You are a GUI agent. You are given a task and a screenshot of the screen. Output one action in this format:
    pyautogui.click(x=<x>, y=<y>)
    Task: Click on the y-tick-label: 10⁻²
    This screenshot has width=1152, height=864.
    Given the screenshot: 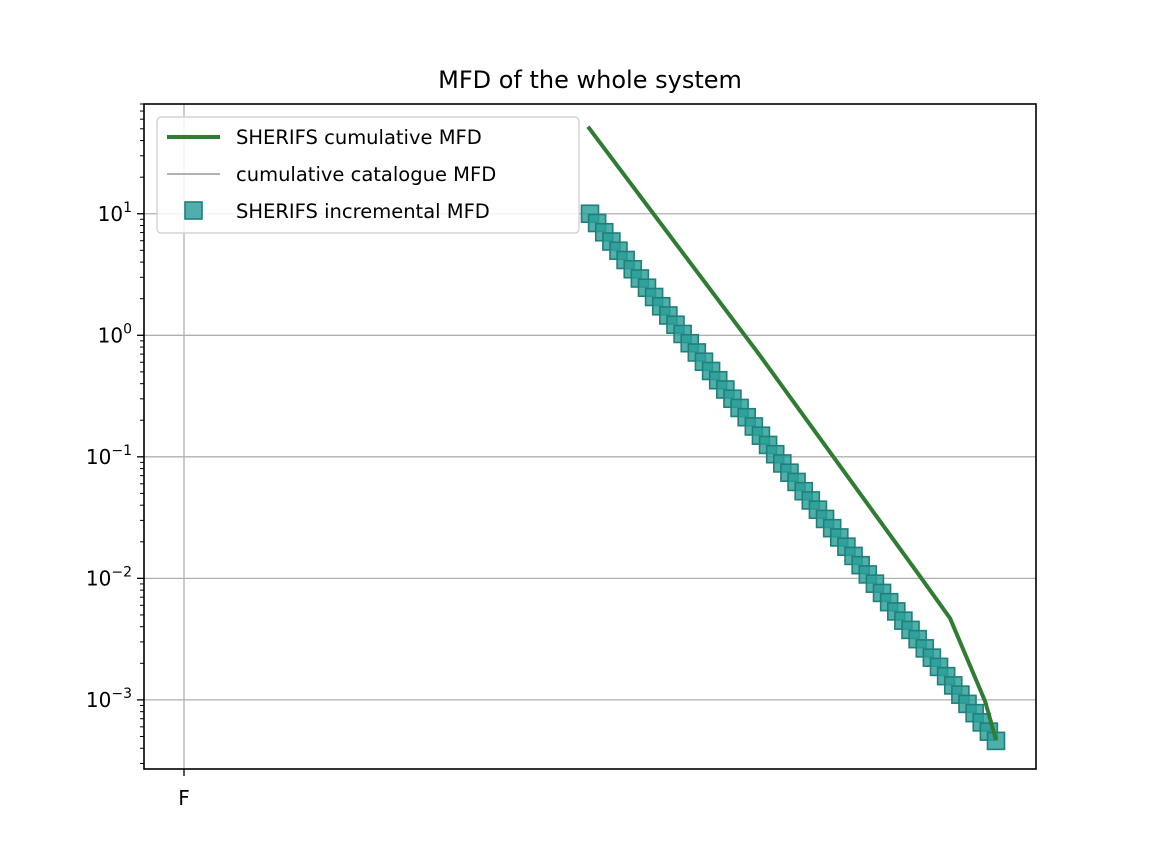 What is the action you would take?
    pyautogui.click(x=109, y=577)
    